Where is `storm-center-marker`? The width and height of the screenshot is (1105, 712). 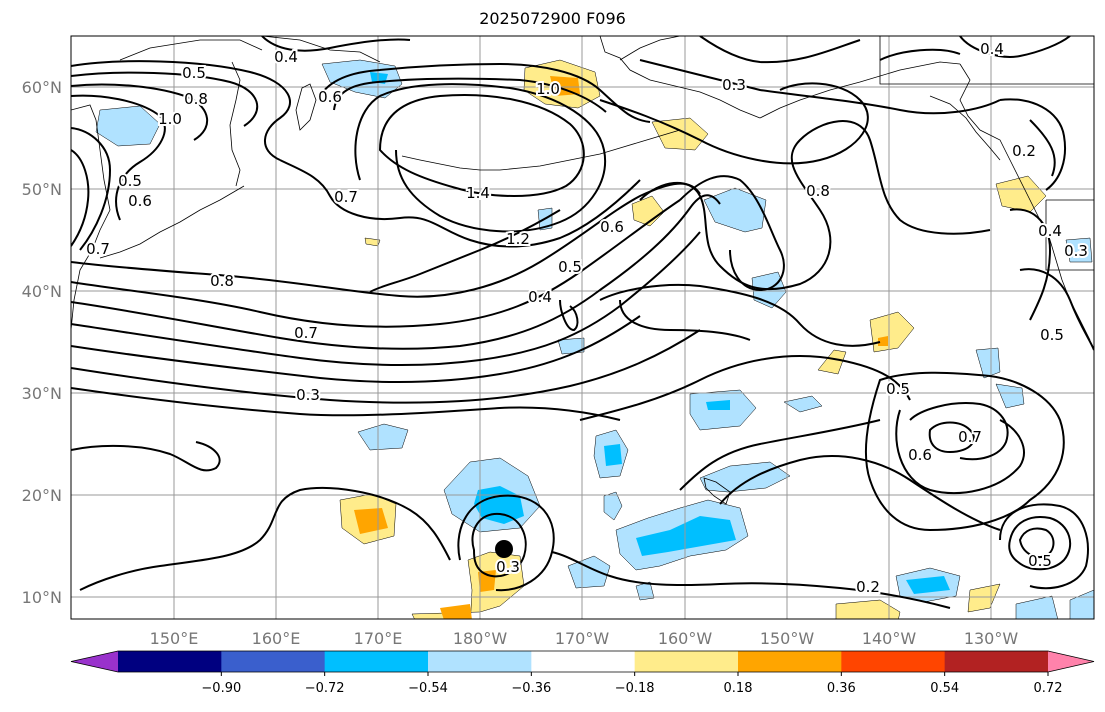 storm-center-marker is located at coordinates (504, 549).